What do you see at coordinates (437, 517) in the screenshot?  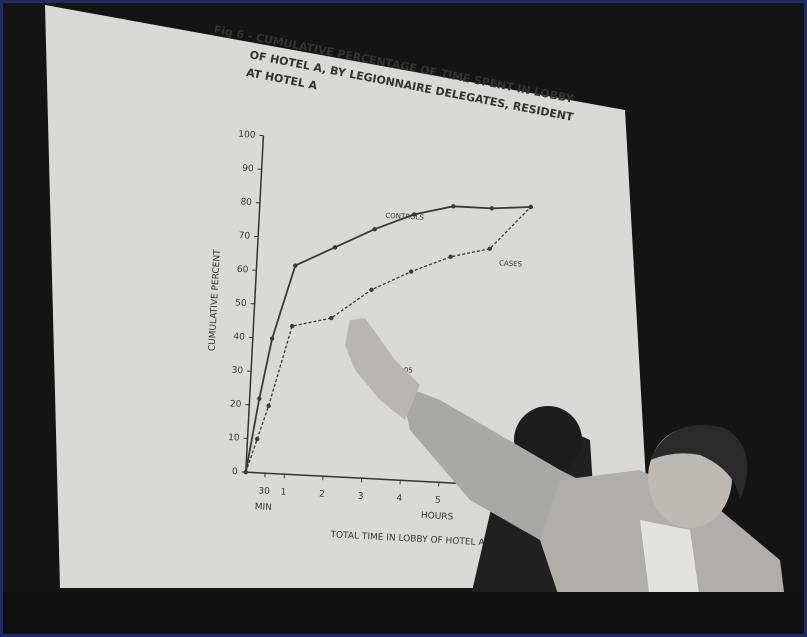 I see `x-unit-label: HOURS` at bounding box center [437, 517].